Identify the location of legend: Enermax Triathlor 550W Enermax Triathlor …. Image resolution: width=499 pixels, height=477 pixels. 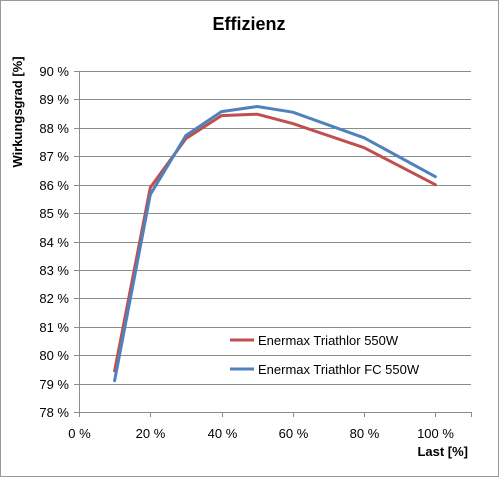
(325, 355).